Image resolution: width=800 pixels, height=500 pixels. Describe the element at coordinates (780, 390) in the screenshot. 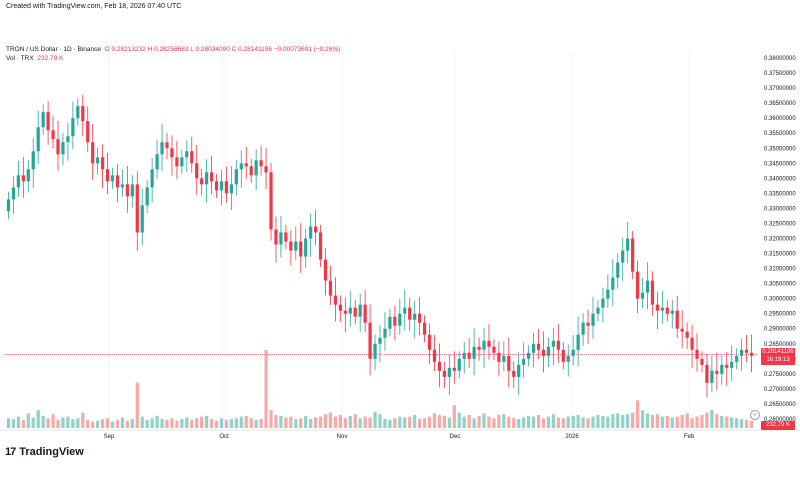

I see `price-tick-label: 0.27000000` at that location.